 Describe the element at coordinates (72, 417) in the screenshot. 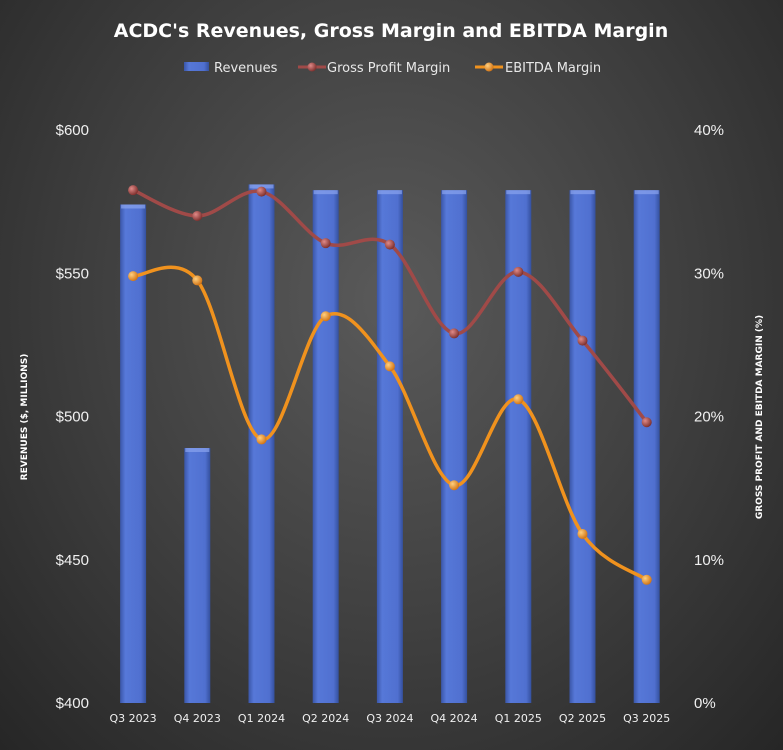

I see `y-tick-label: $500` at that location.